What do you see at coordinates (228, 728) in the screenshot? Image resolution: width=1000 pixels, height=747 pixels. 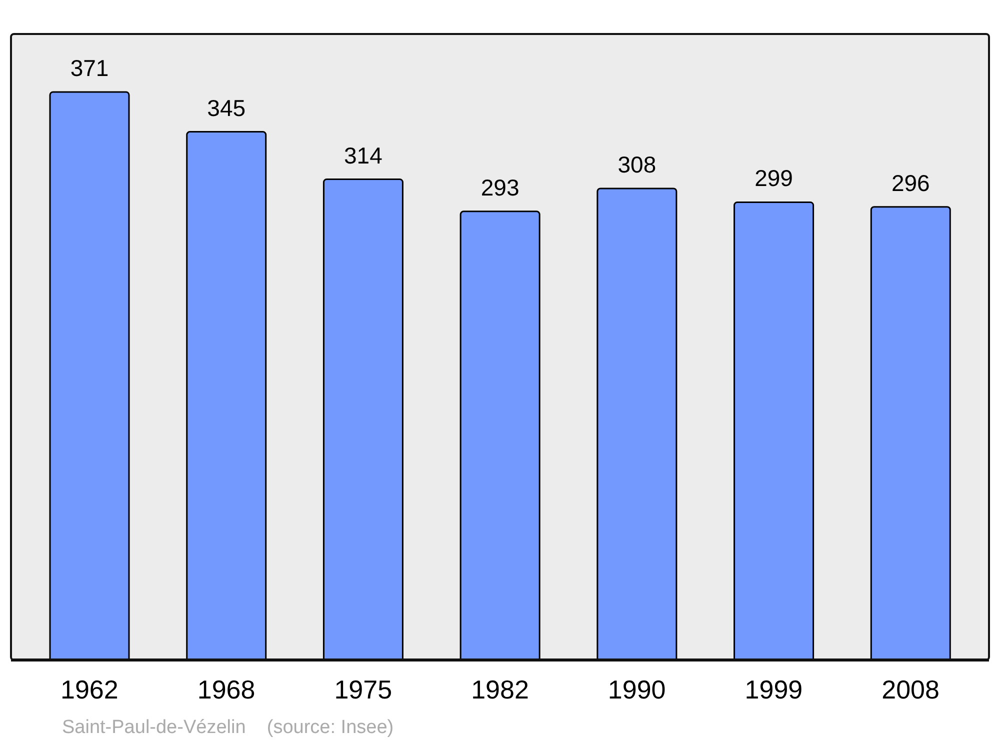 I see `text: Saint-Paul-de-Vézelin (source: Insee)` at bounding box center [228, 728].